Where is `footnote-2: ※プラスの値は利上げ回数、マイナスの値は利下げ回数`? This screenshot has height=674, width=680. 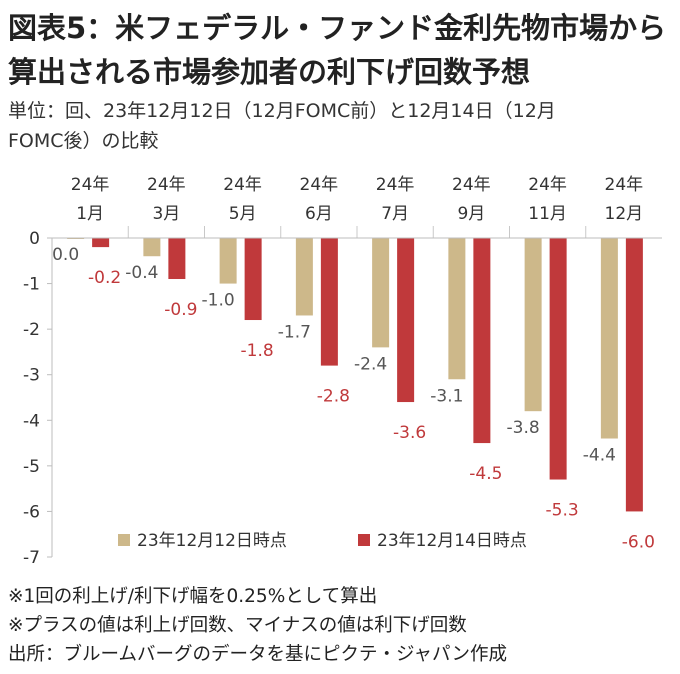 footnote-2: ※プラスの値は利上げ回数、マイナスの値は利下げ回数 is located at coordinates (237, 625).